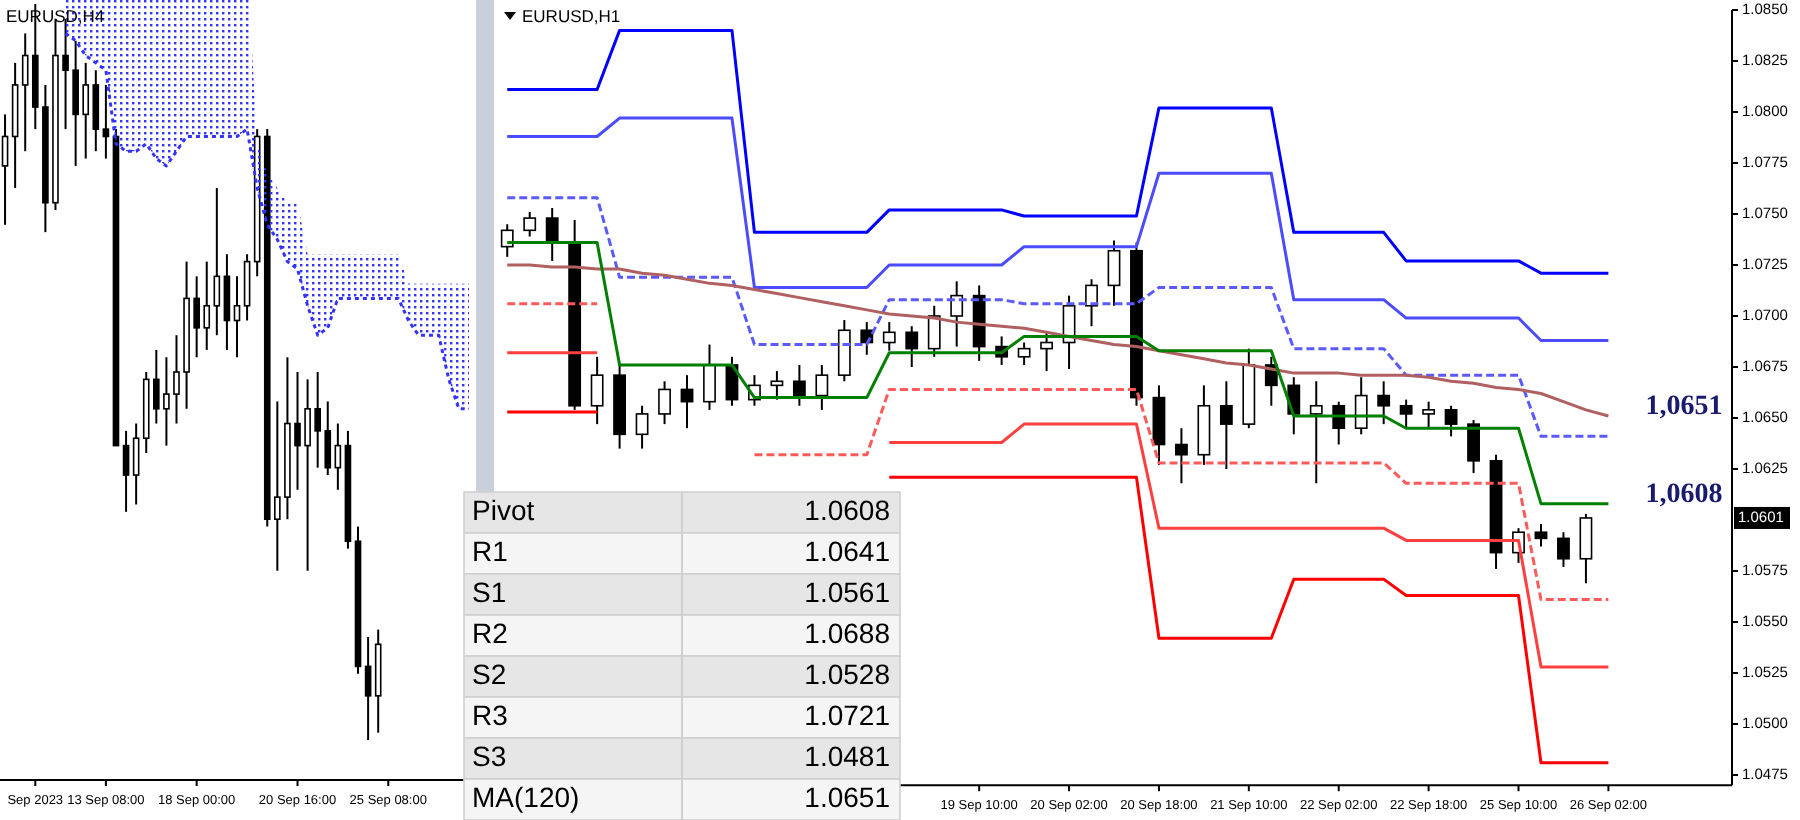 This screenshot has height=820, width=1800. Describe the element at coordinates (1057, 340) in the screenshot. I see `line-series` at that location.